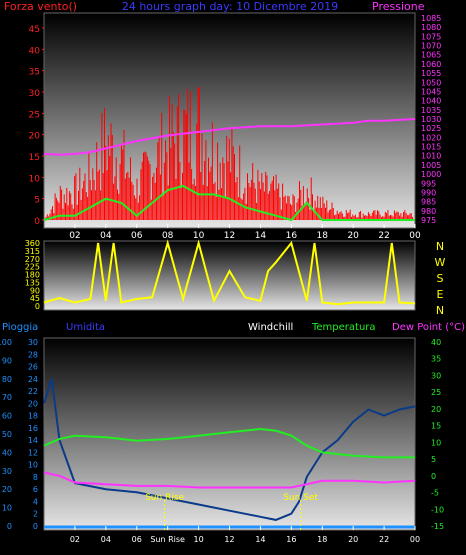 The height and width of the screenshot is (555, 466). Describe the element at coordinates (431, 36) in the screenshot. I see `pressure-tick-label: 1075` at that location.